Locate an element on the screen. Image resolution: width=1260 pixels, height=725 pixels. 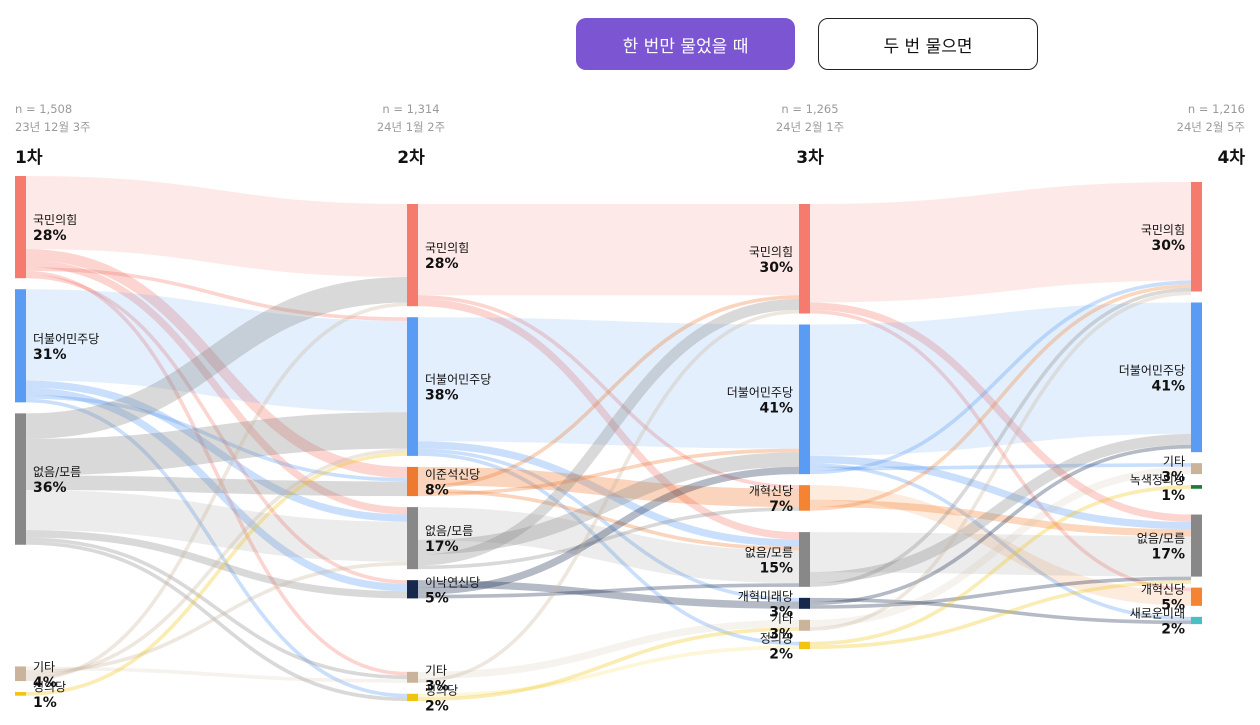
node-w2-new_reform is located at coordinates (412, 589).